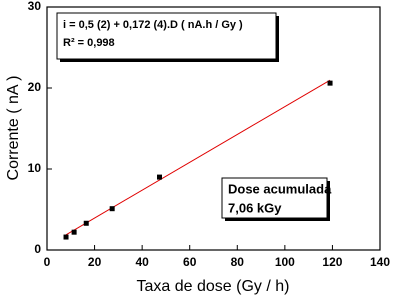 The height and width of the screenshot is (297, 395). I want to click on y-axis-label: Corrente ( nA ), so click(13, 128).